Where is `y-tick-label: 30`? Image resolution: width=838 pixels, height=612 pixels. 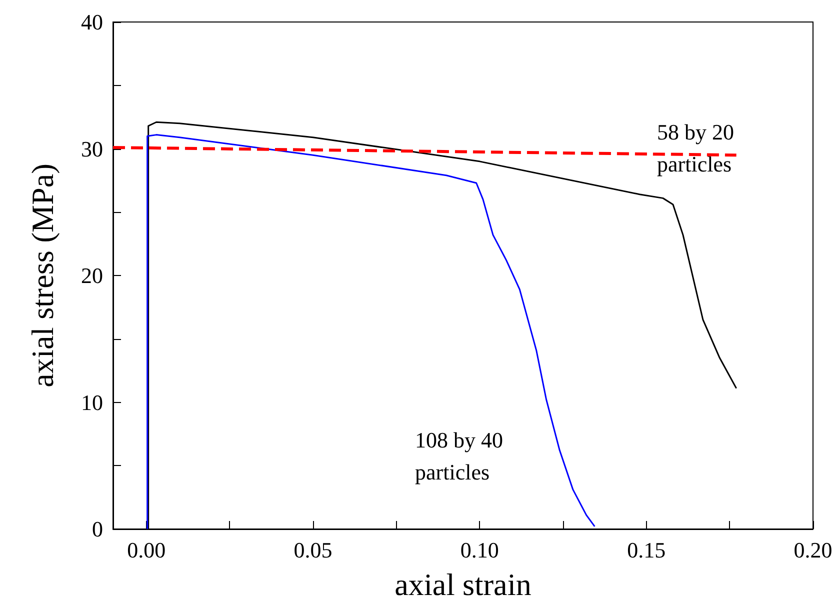 y-tick-label: 30 is located at coordinates (92, 149).